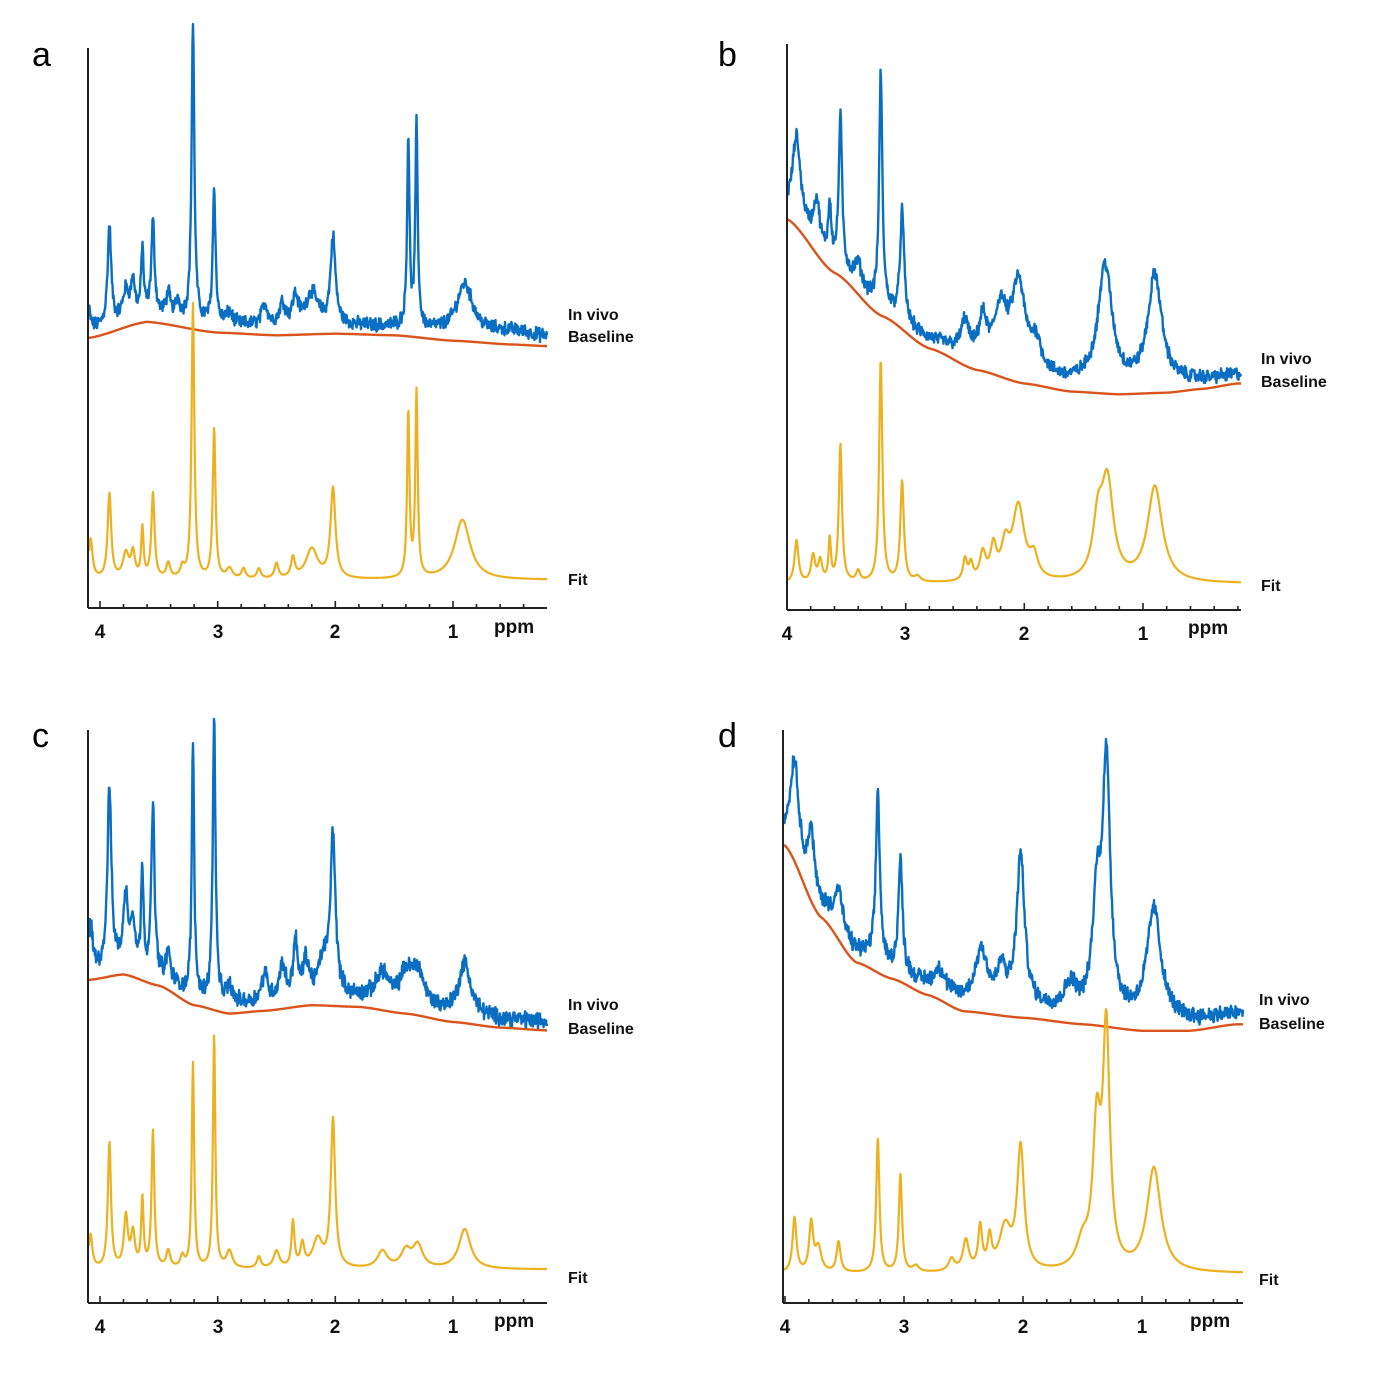 The image size is (1386, 1386). I want to click on panel-c-label-fit: Fit, so click(578, 1278).